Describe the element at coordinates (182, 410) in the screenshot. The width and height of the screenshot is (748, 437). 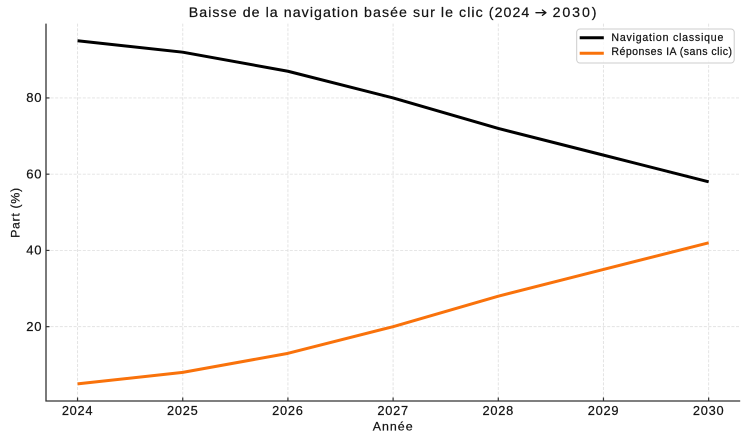
I see `svg-text: 2025` at that location.